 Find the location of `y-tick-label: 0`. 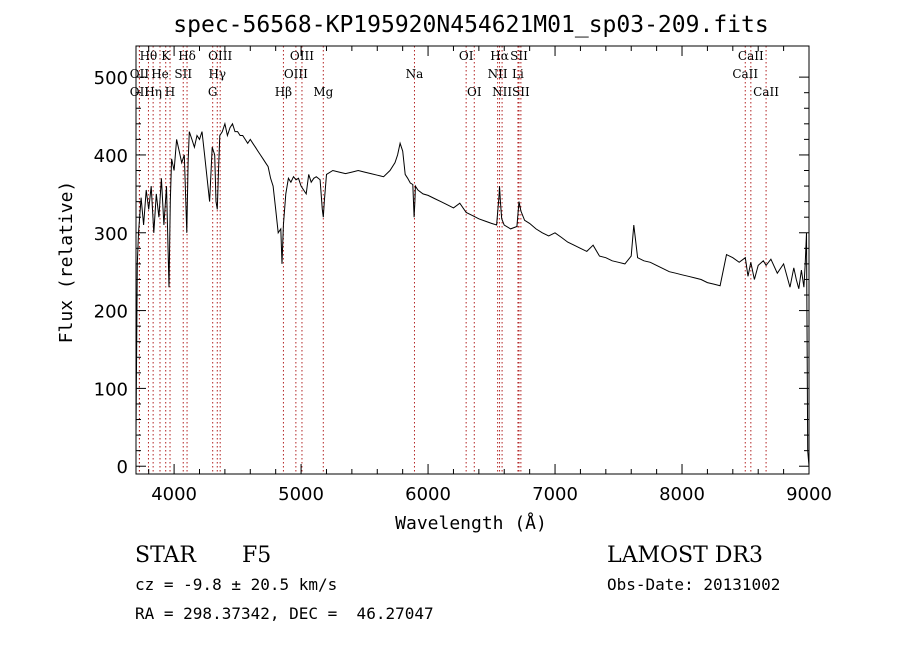

y-tick-label: 0 is located at coordinates (122, 467).